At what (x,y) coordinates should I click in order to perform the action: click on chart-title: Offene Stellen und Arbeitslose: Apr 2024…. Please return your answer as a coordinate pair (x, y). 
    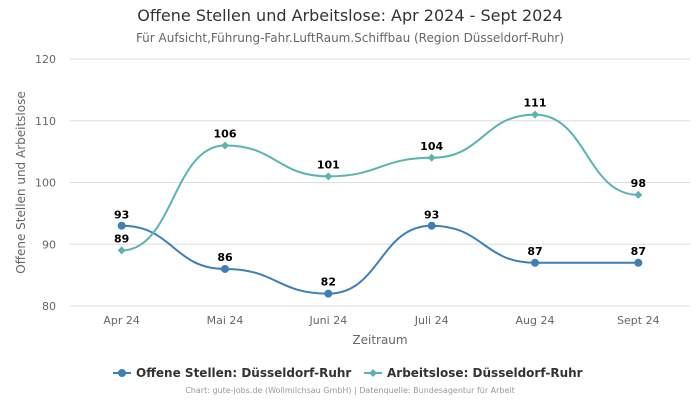
    Looking at the image, I should click on (350, 15).